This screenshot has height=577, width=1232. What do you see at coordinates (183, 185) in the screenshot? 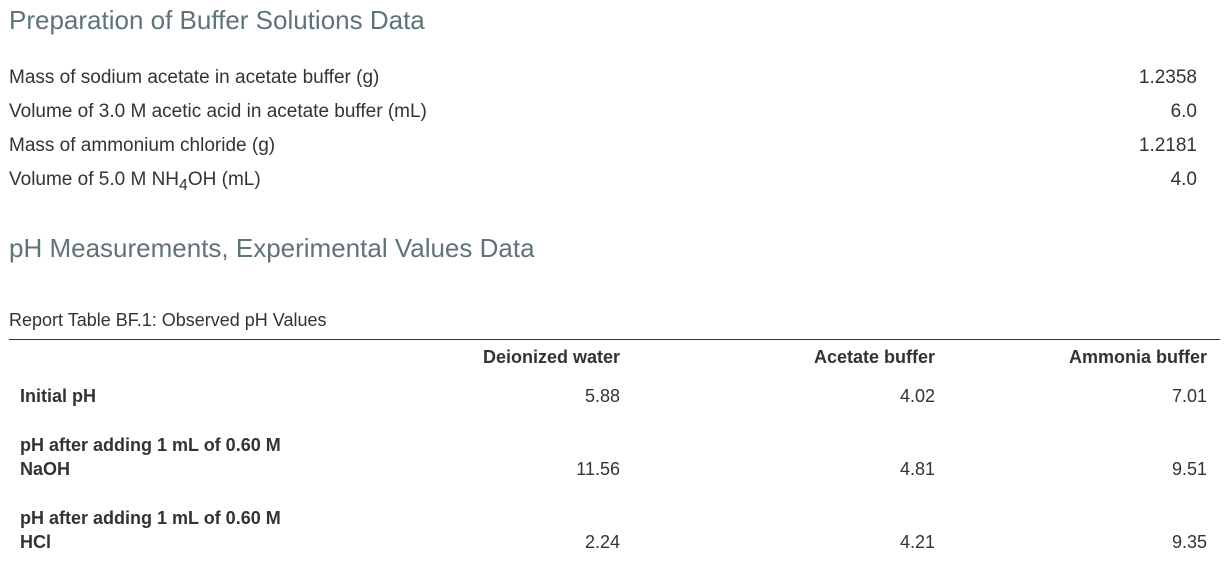
I see `label-subscript: 4` at bounding box center [183, 185].